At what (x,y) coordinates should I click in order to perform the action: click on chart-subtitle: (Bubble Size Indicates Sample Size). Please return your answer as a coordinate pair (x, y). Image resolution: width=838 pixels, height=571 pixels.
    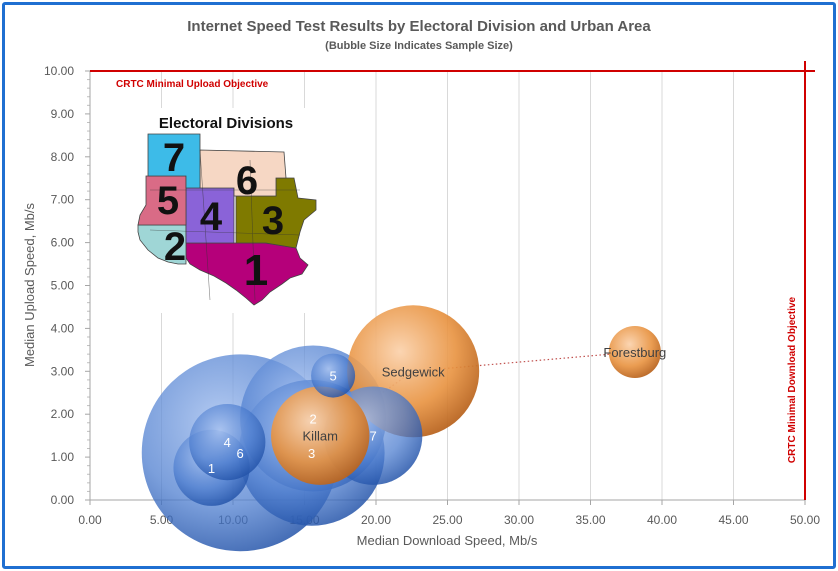
    Looking at the image, I should click on (419, 46).